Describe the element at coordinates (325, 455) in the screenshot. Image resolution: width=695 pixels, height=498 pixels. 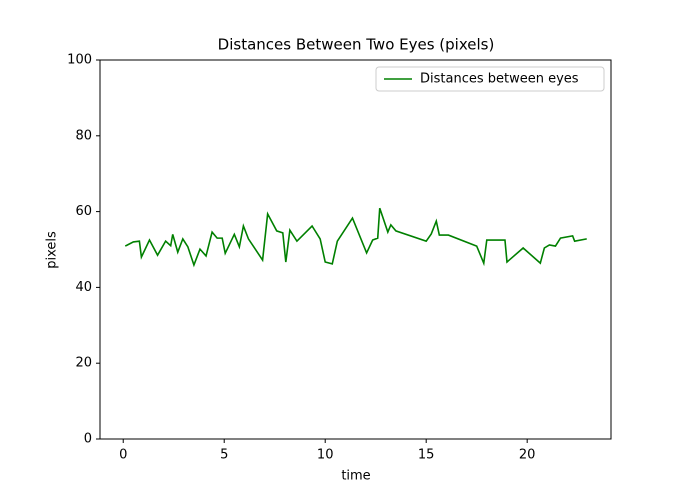
I see `x-tick-label: 10` at that location.